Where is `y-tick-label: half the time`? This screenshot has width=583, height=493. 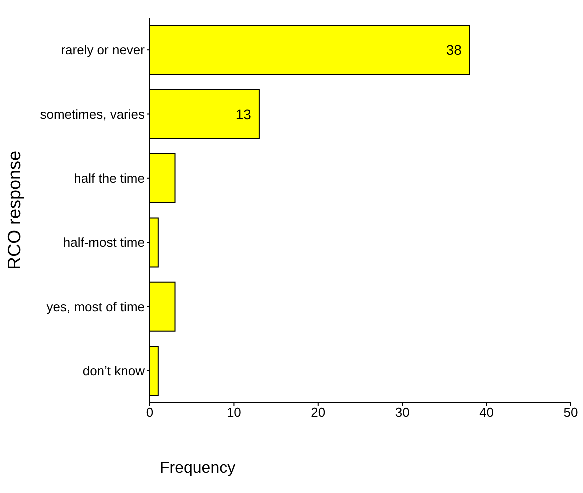
y-tick-label: half the time is located at coordinates (109, 178).